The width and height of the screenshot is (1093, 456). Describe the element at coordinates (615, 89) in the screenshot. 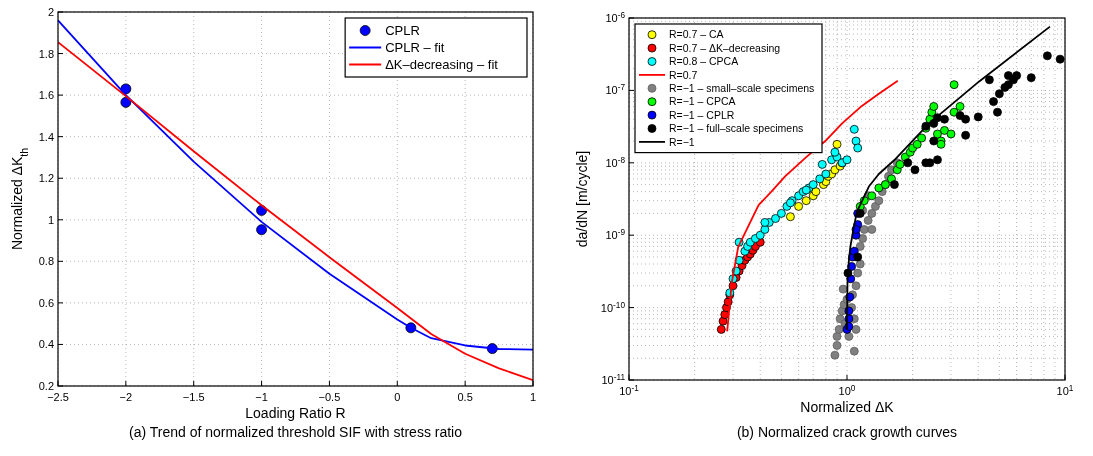

I see `y-tick-label: 10$^{-7}$` at that location.